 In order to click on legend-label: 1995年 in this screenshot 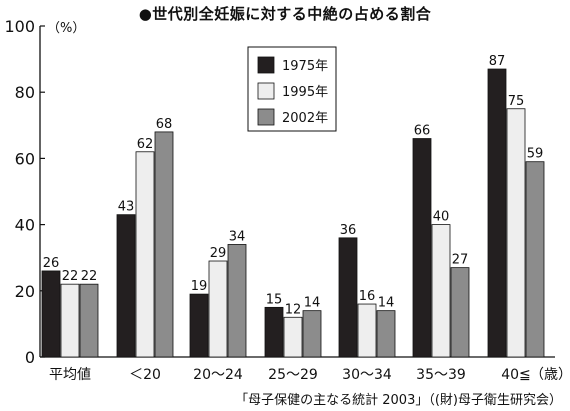, I will do `click(305, 92)`.